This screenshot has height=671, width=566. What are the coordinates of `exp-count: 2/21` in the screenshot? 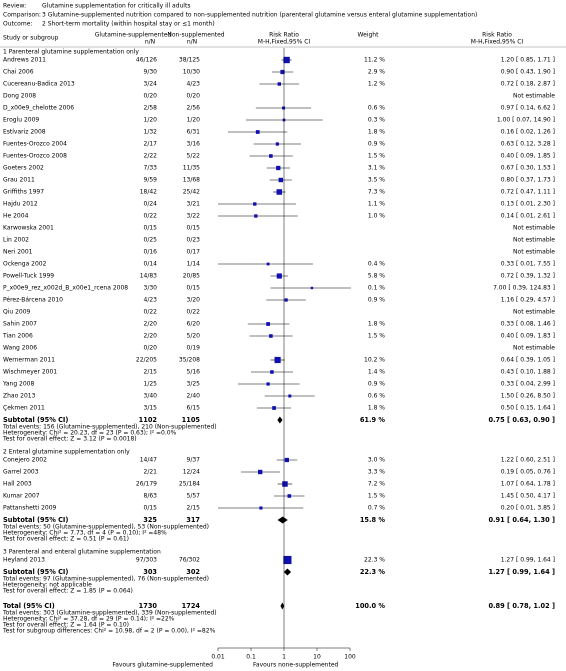 It's located at (151, 472).